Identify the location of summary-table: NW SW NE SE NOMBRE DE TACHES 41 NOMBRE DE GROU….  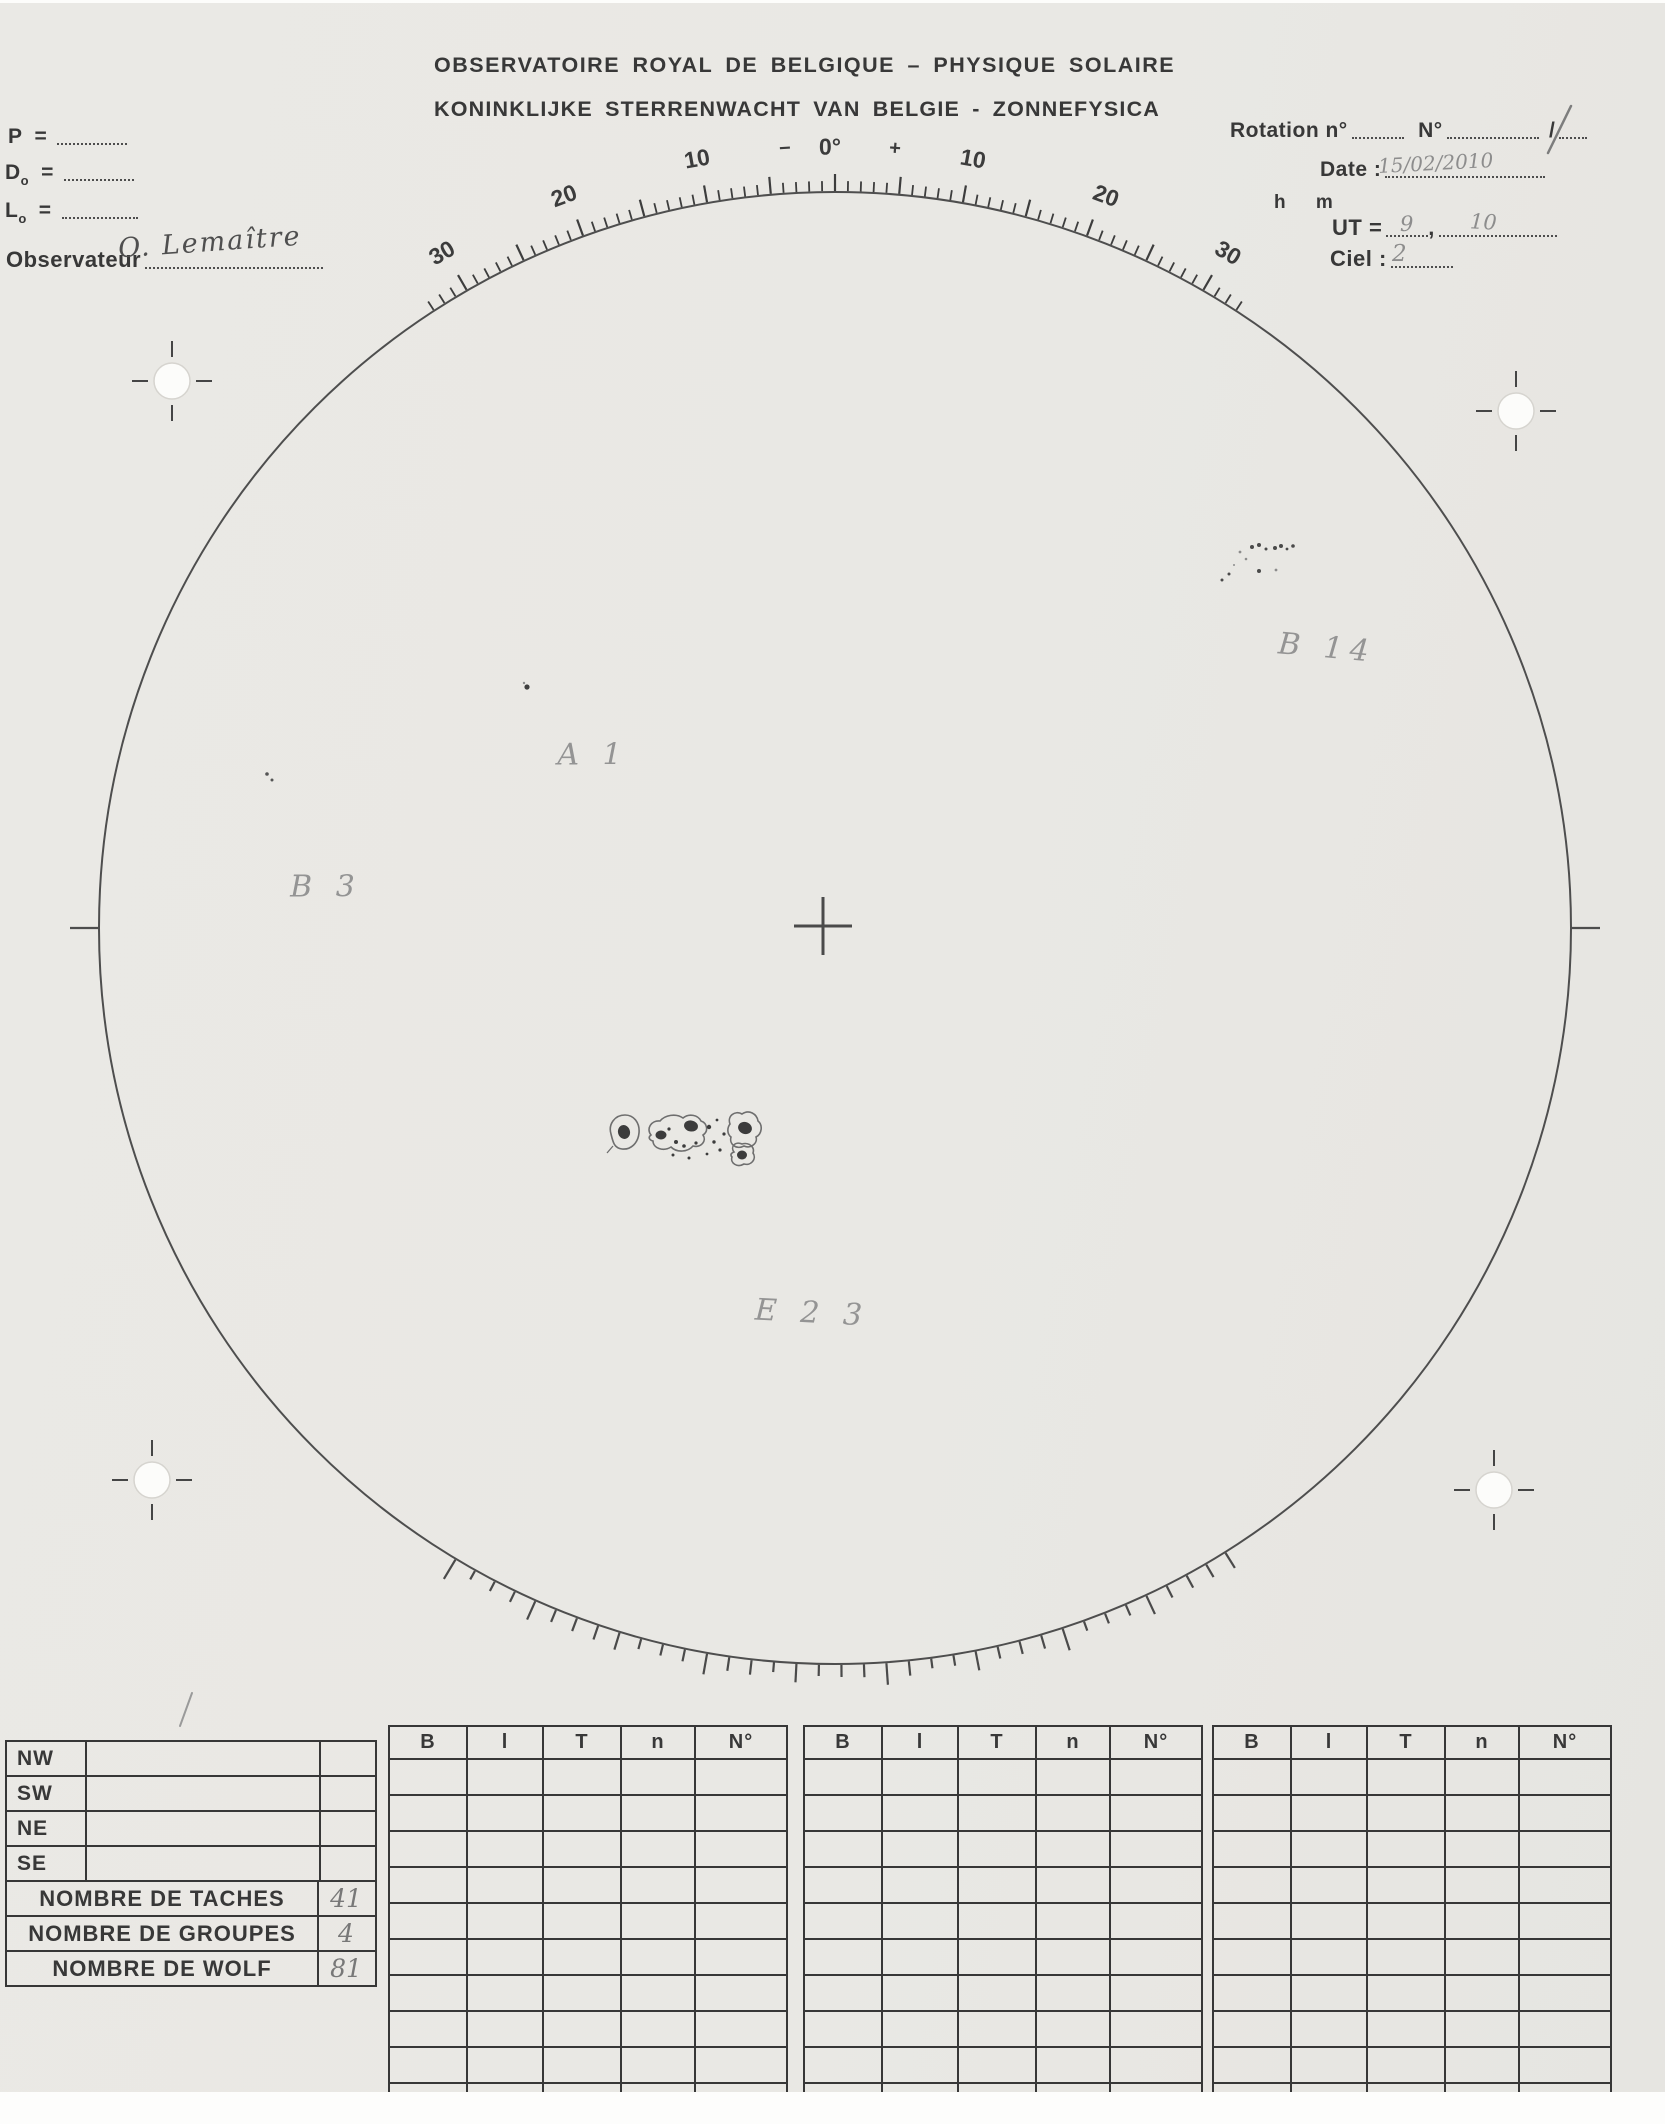
(191, 1863).